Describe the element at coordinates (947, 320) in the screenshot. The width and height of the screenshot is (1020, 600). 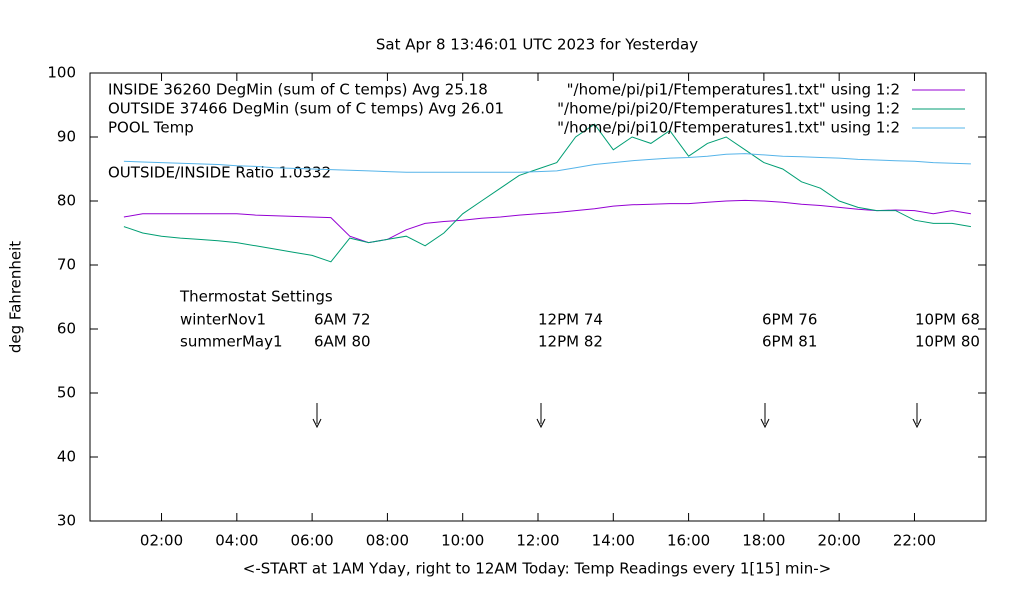
I see `thermostat-cell: 10PM 68` at that location.